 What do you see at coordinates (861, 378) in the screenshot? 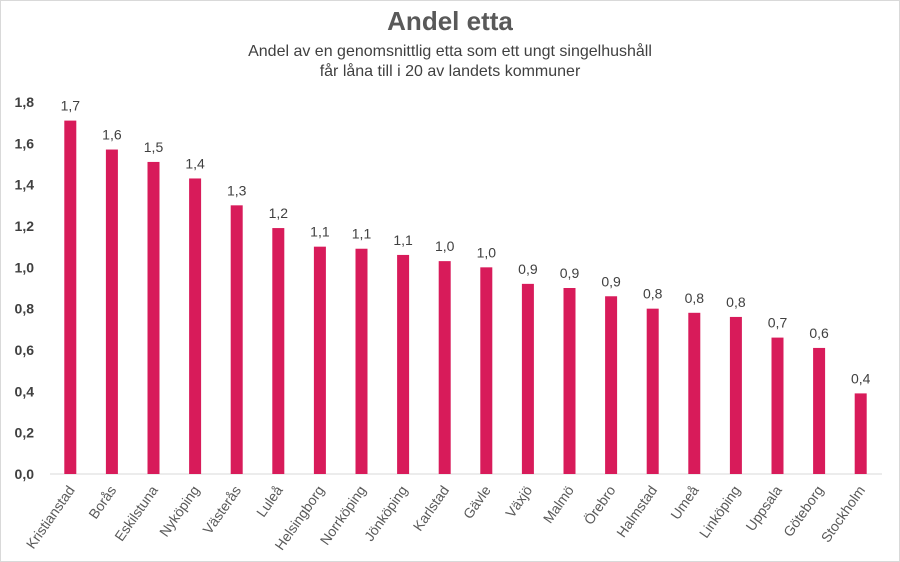
I see `data-label: 0,4` at bounding box center [861, 378].